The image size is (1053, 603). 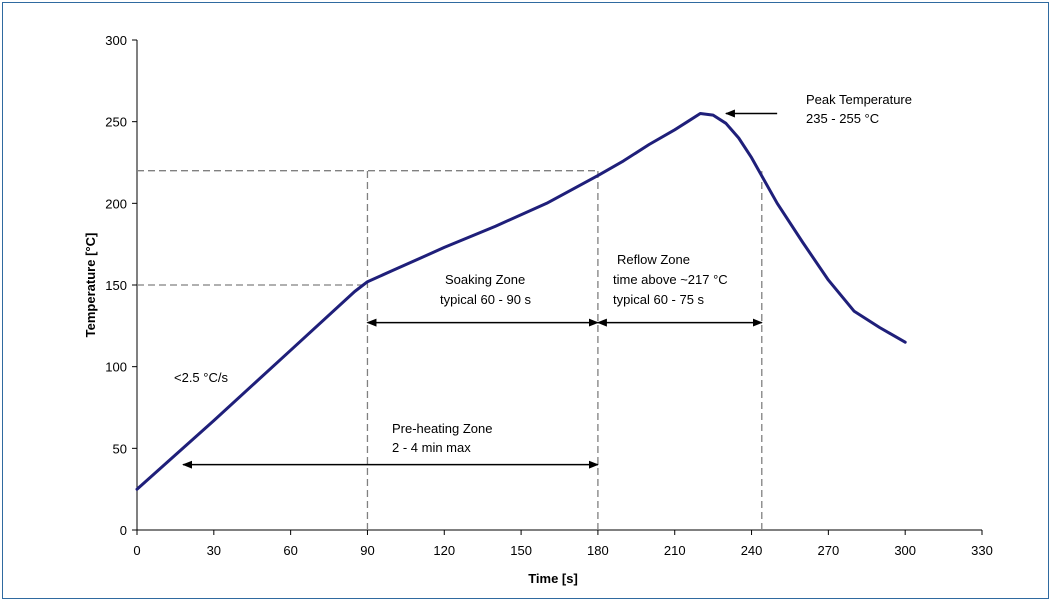 I want to click on y-tick-label: 250, so click(x=116, y=122).